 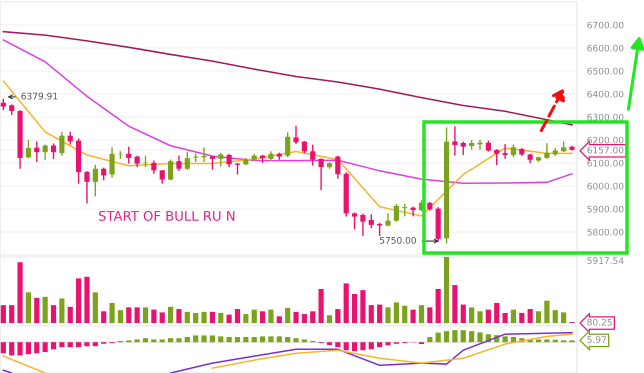 What do you see at coordinates (605, 140) in the screenshot?
I see `y-tick-label: 6200.00` at bounding box center [605, 140].